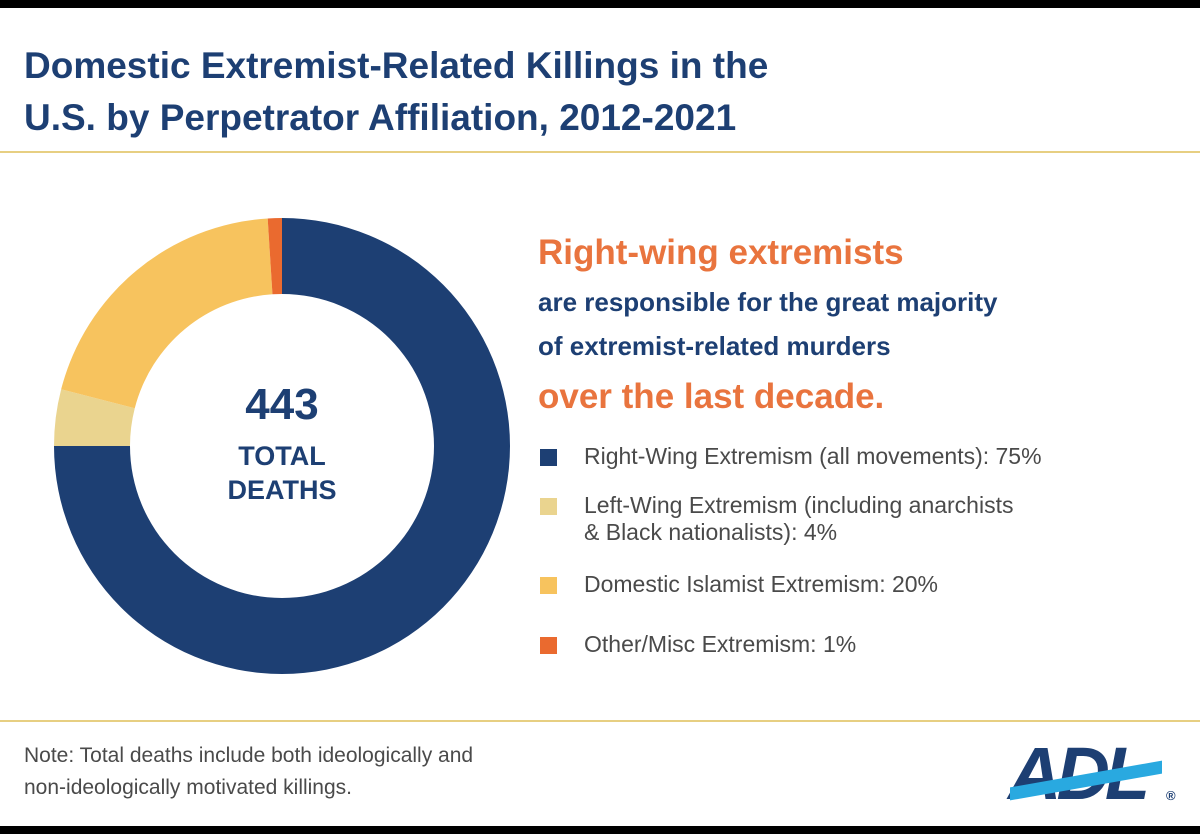 The height and width of the screenshot is (834, 1200). Describe the element at coordinates (548, 645) in the screenshot. I see `legend-swatch-other` at that location.